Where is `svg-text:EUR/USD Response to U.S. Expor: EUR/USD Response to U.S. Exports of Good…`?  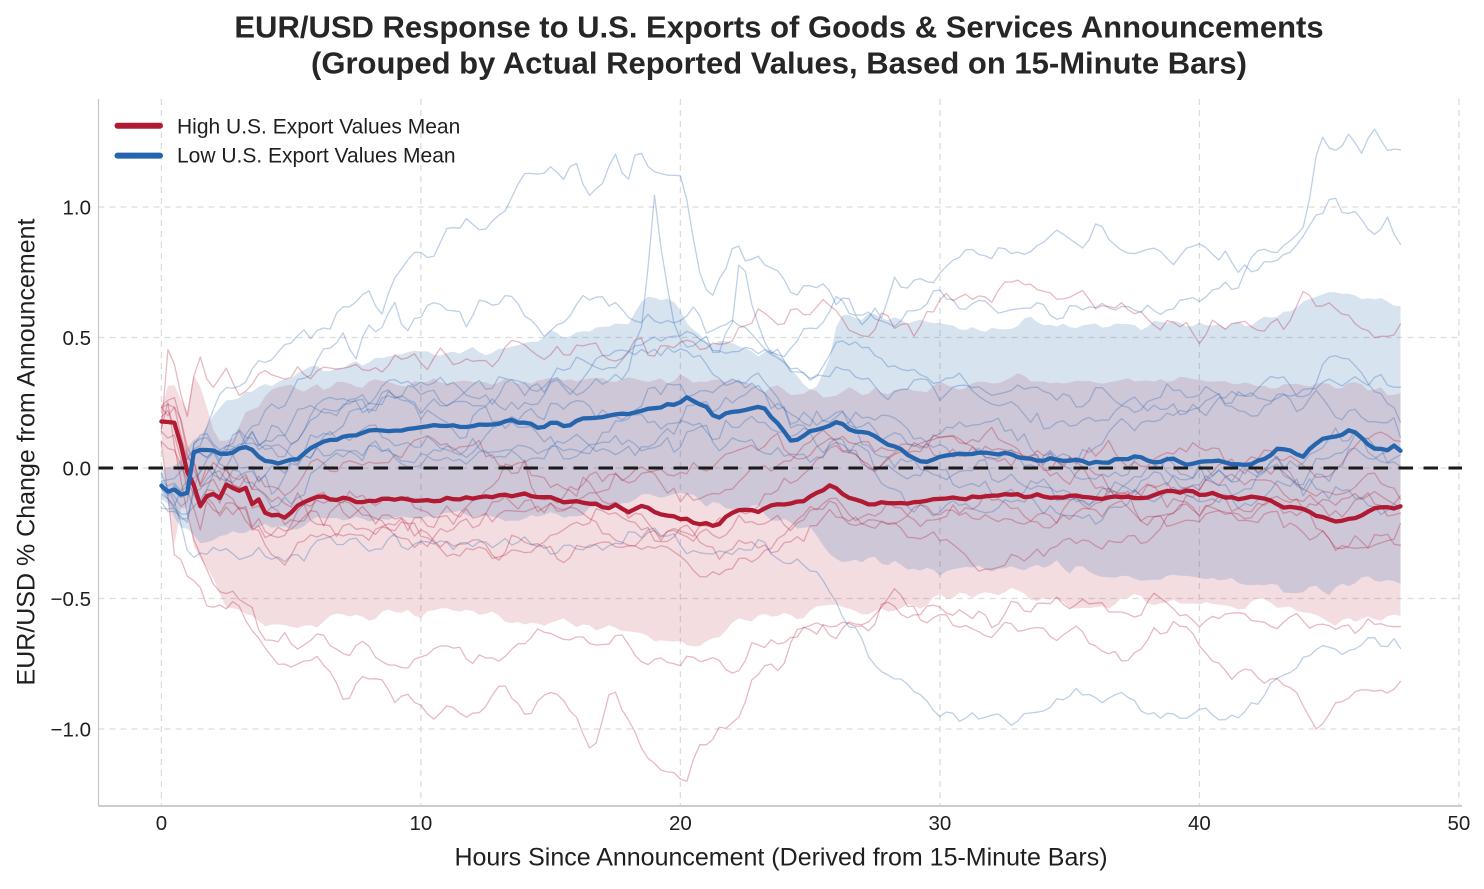
svg-text:EUR/USD Response to U.S. Expor: EUR/USD Response to U.S. Exports of Good… is located at coordinates (778, 27).